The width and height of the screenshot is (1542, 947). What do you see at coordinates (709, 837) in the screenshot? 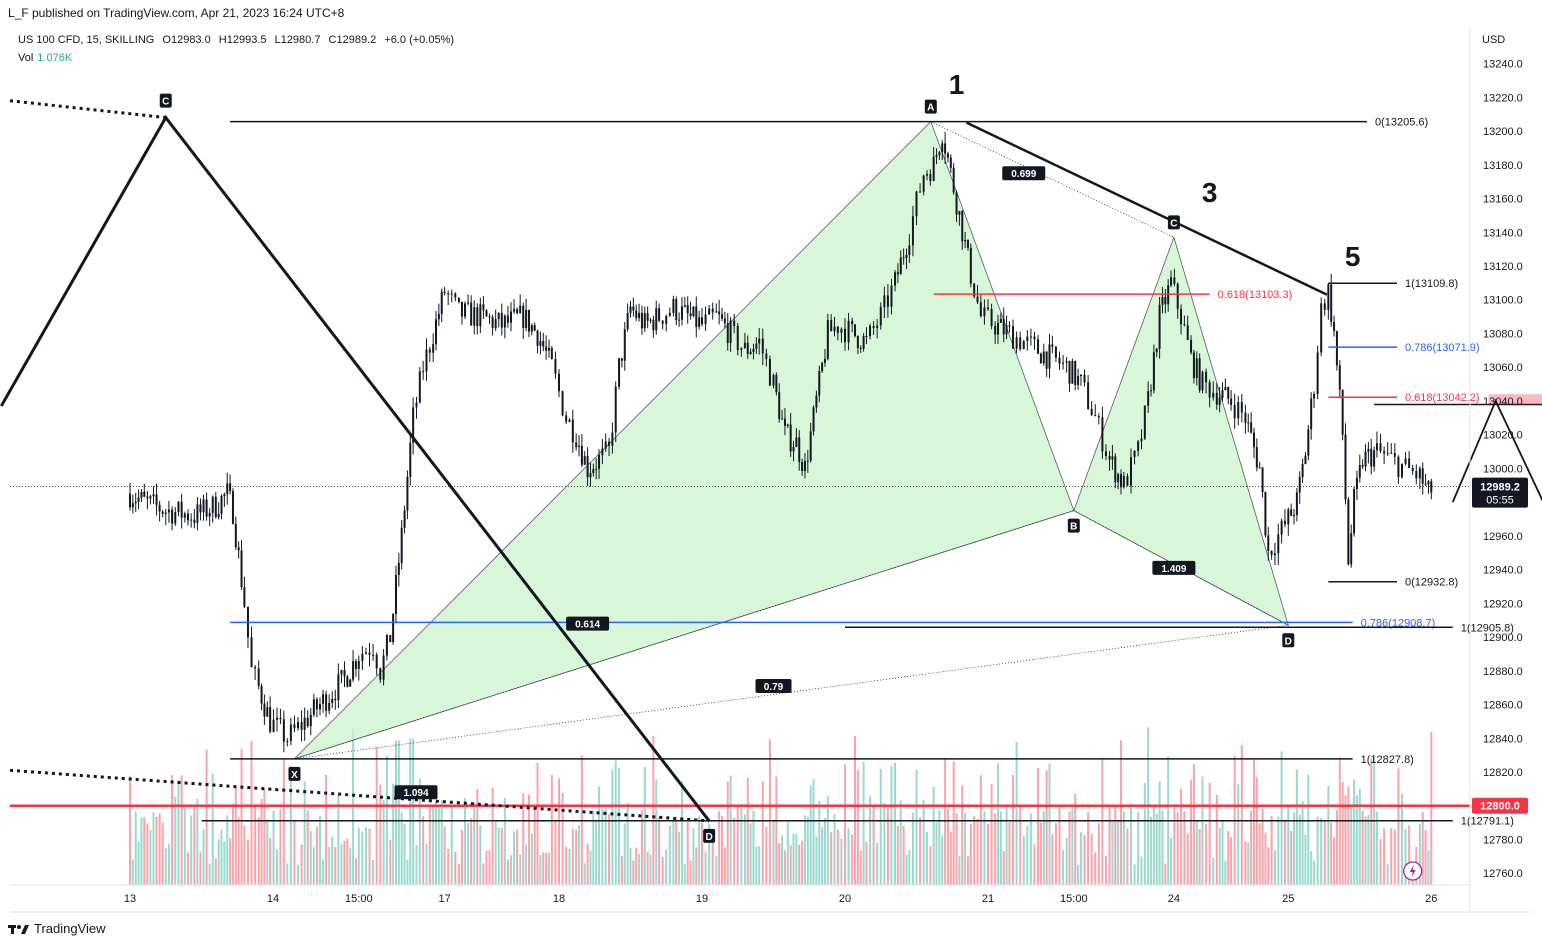
I see `abcd-point-D-text: D` at bounding box center [709, 837].